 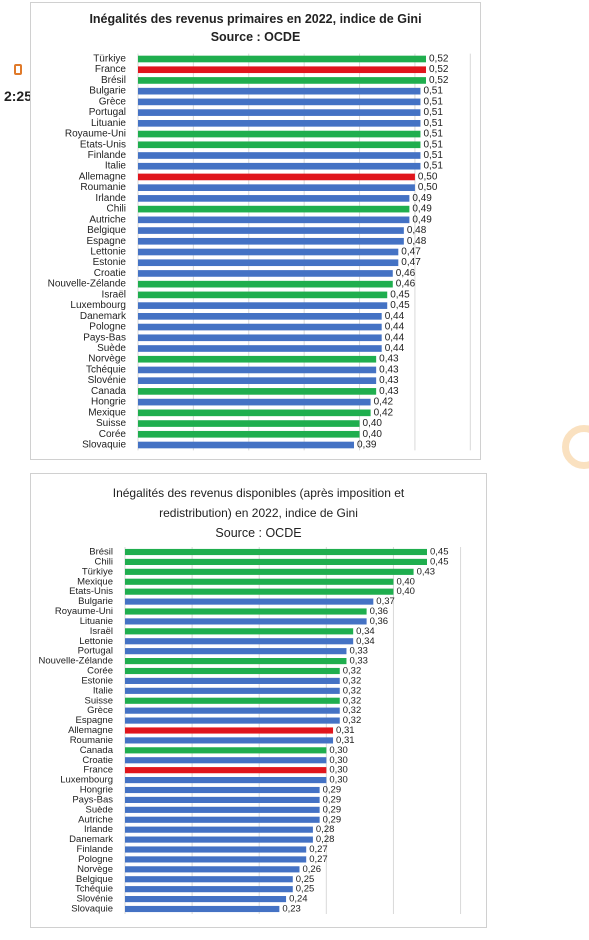 What do you see at coordinates (114, 294) in the screenshot?
I see `category-label: Israël` at bounding box center [114, 294].